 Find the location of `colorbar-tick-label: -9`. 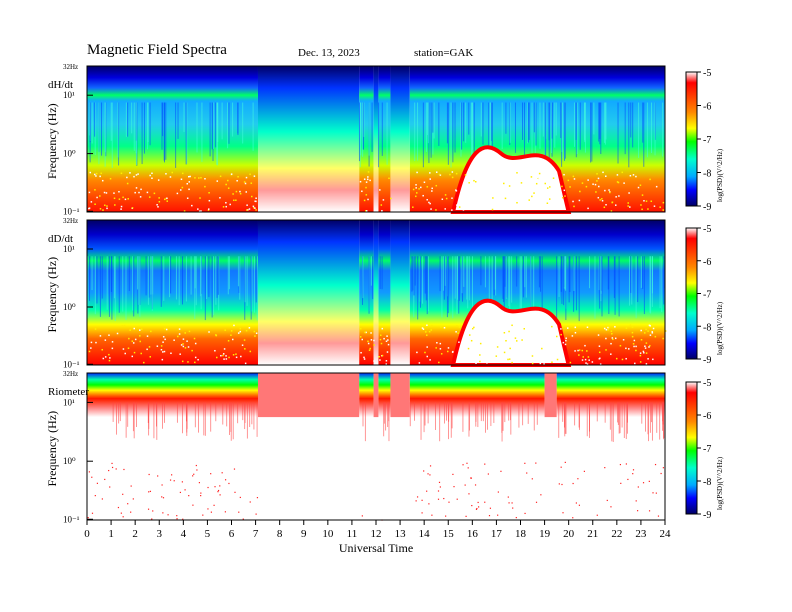

colorbar-tick-label: -9 is located at coordinates (707, 515).